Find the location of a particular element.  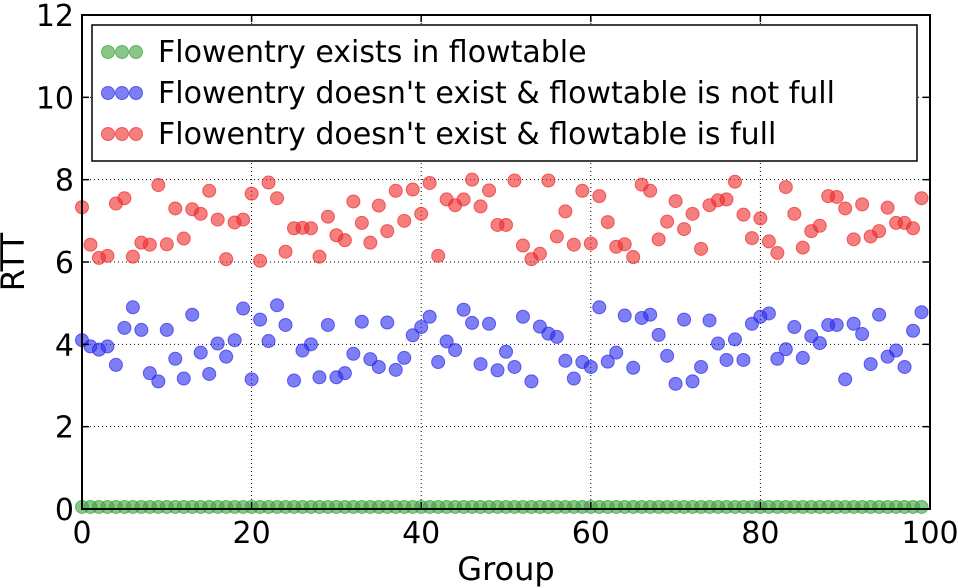

x-tick-label: 60 is located at coordinates (591, 533).